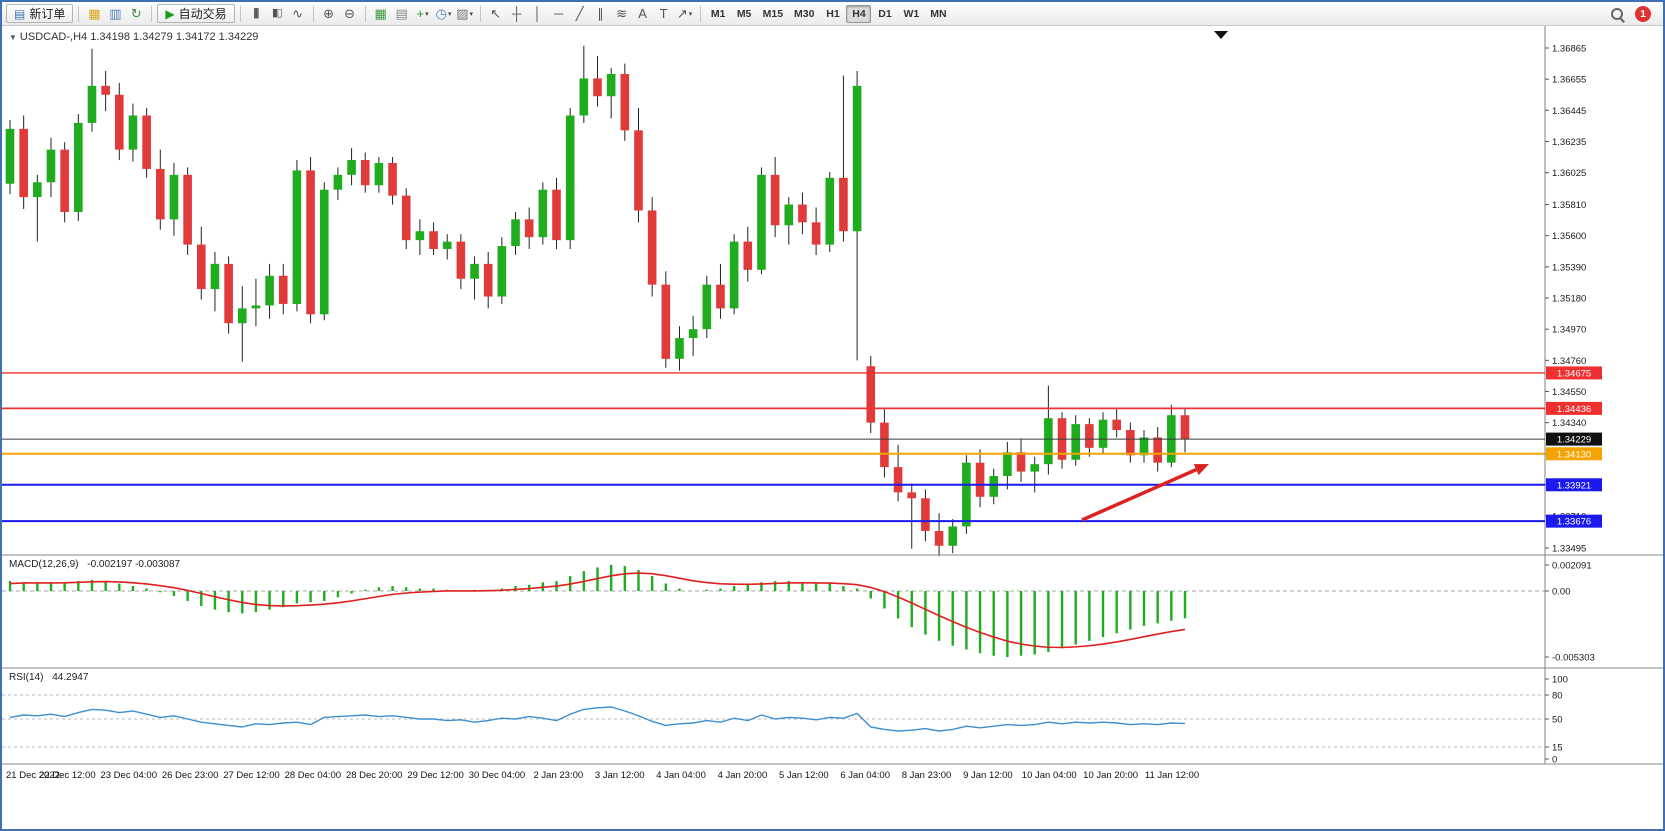 This screenshot has width=1665, height=831. What do you see at coordinates (938, 14) in the screenshot?
I see `timeframe-mn: MN` at bounding box center [938, 14].